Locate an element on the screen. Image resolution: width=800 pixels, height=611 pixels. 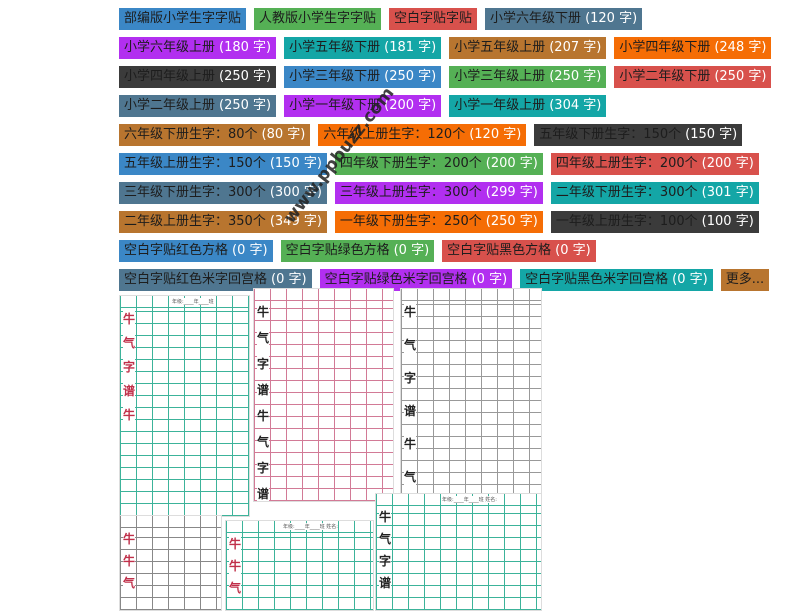
tag-button: 二年级下册生字：300个 (301 字) is located at coordinates (654, 193).